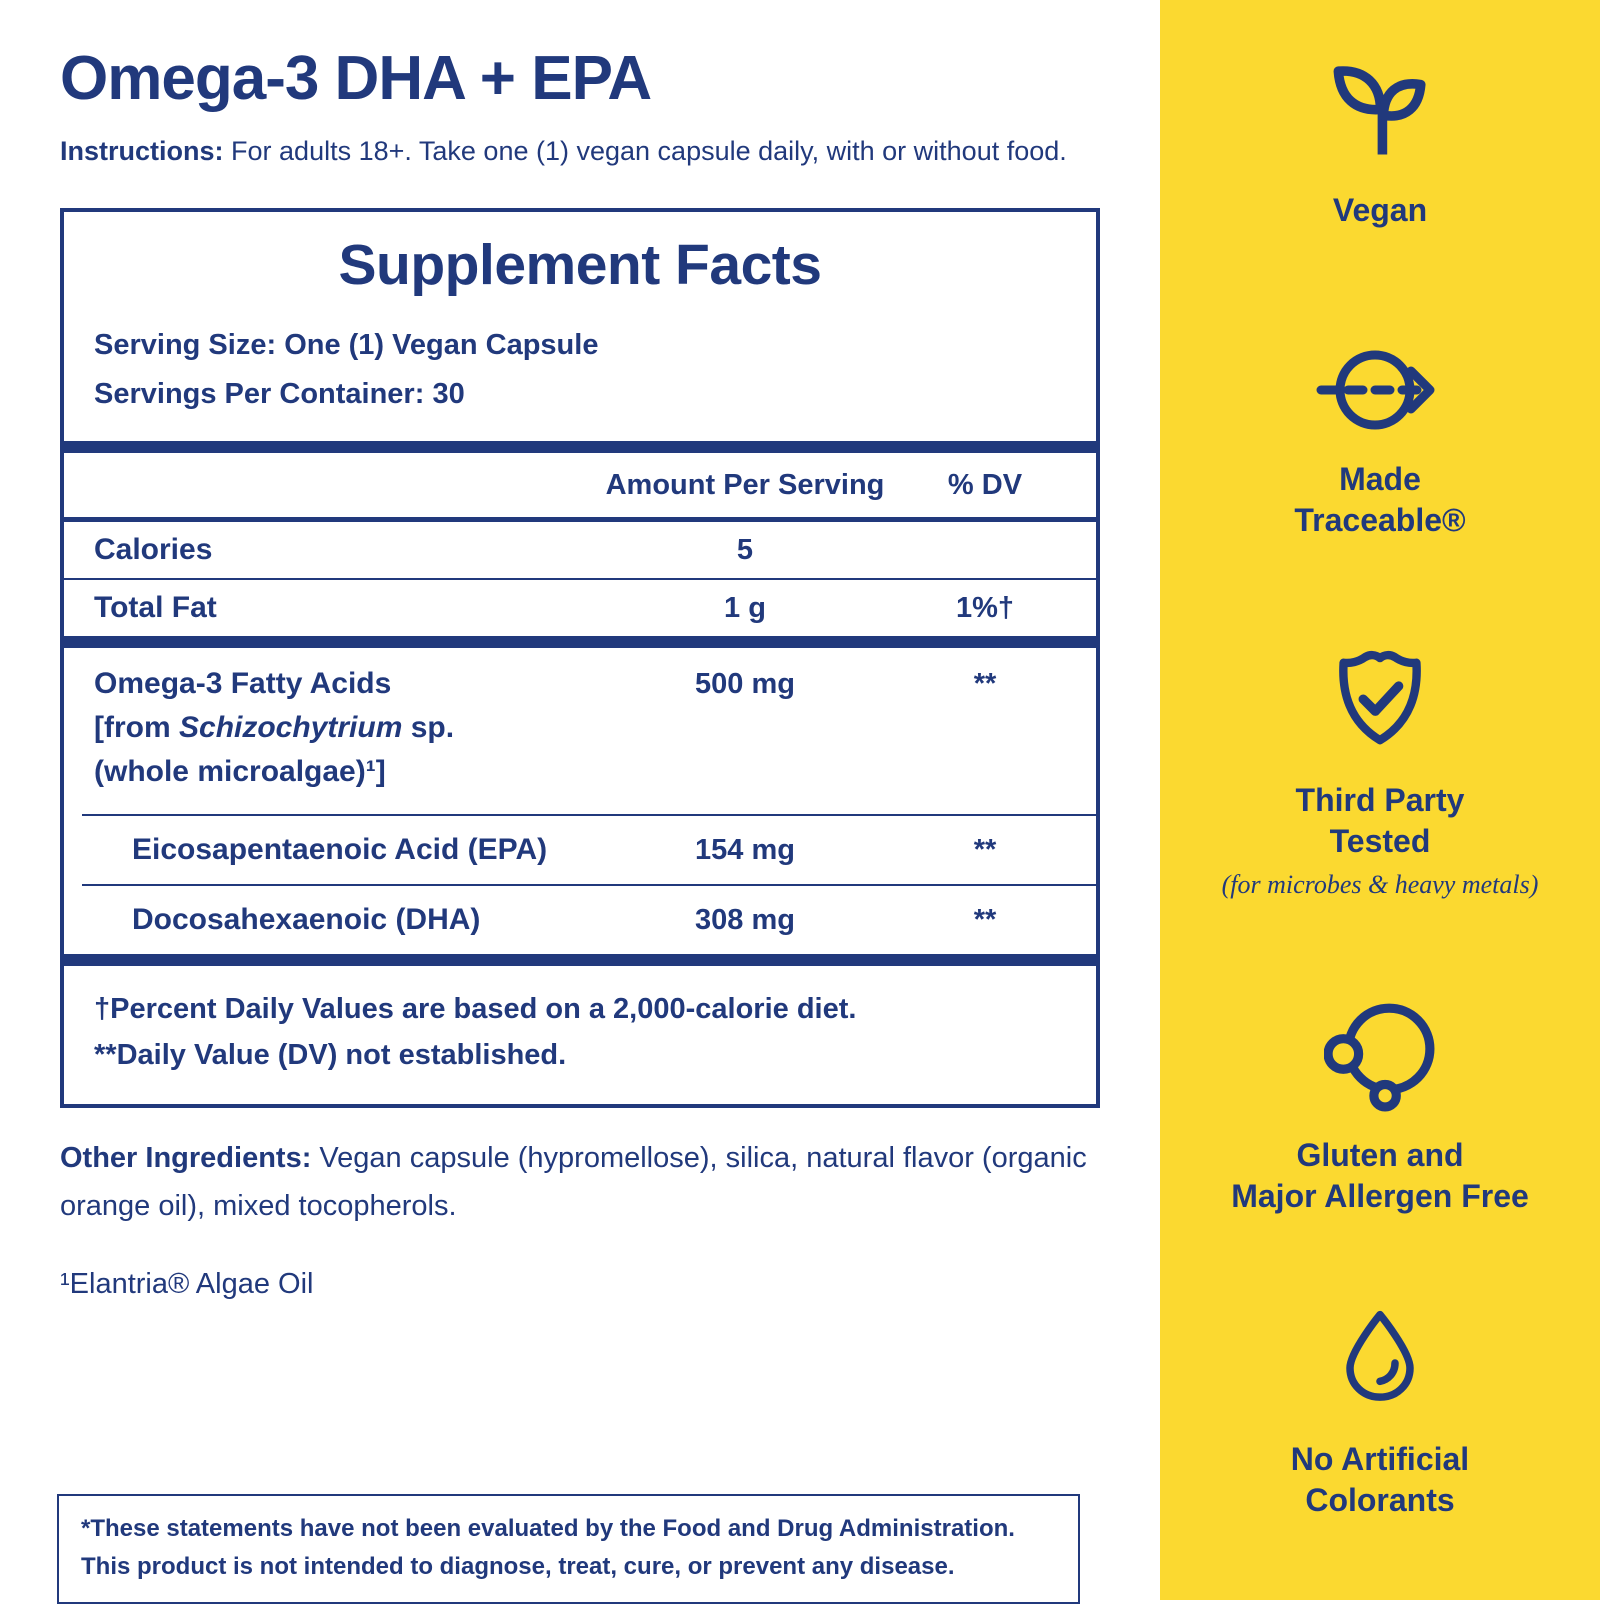 Image resolution: width=1600 pixels, height=1604 pixels. What do you see at coordinates (580, 485) in the screenshot?
I see `table-header-row: Amount Per Serving % DV` at bounding box center [580, 485].